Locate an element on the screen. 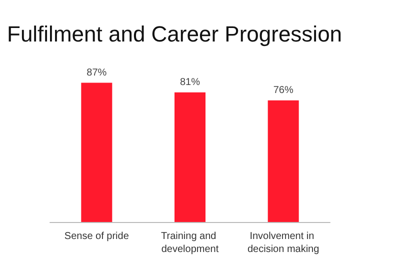  x-tick-label: Training and development is located at coordinates (190, 243).